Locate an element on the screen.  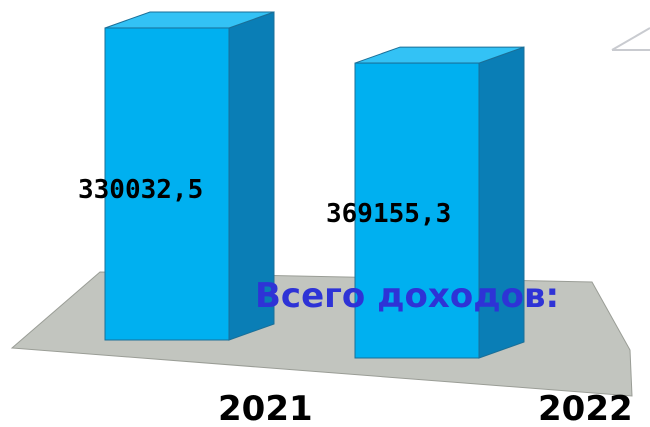
bar-front-2021 is located at coordinates (167, 184).